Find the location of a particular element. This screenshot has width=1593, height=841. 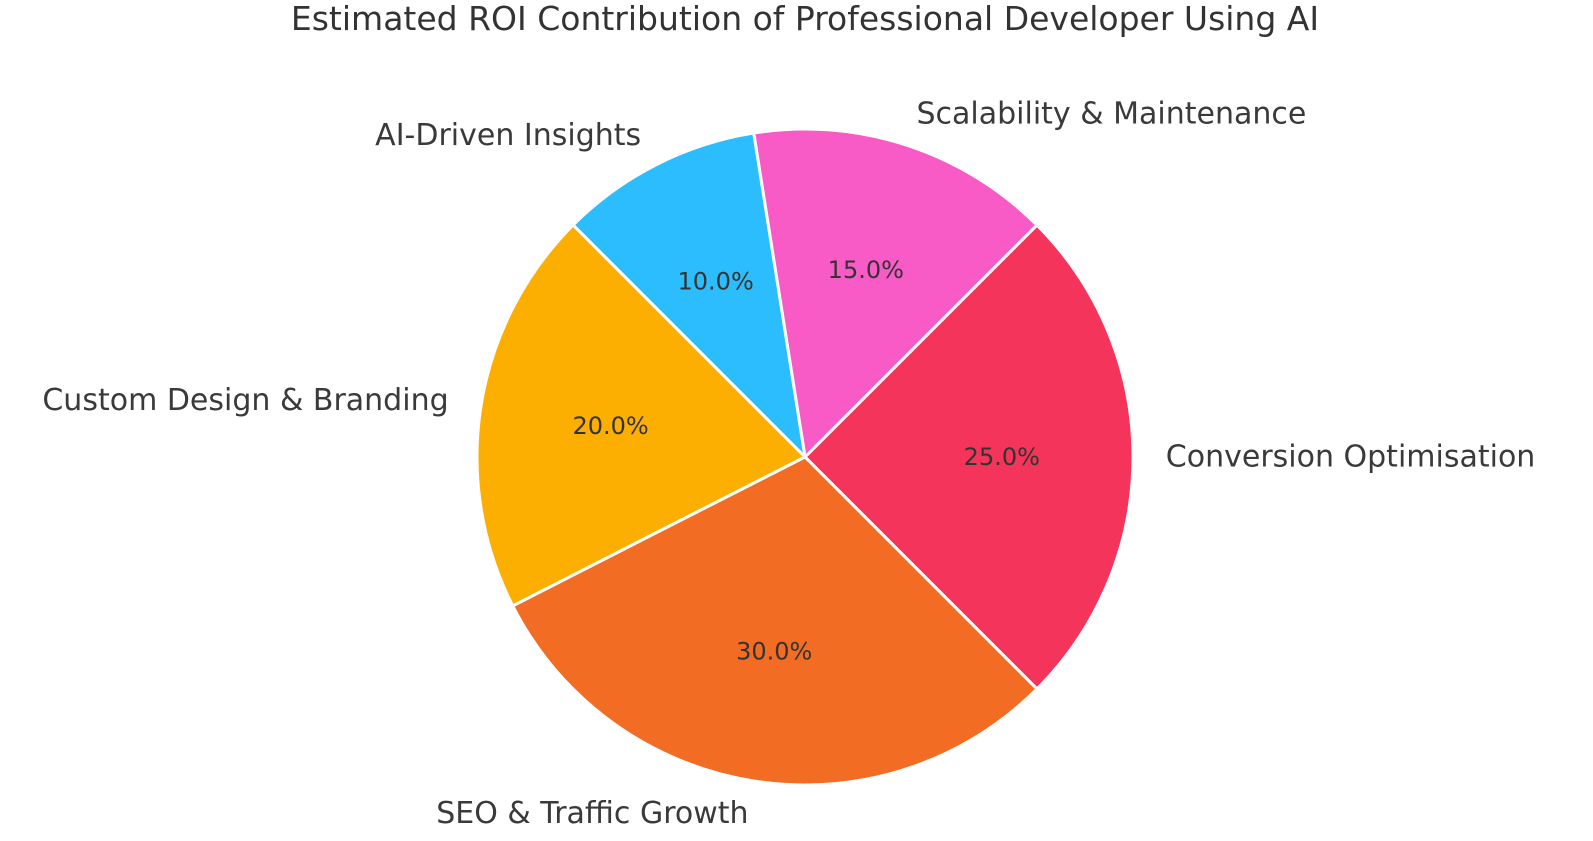

pie-value-label-custom-design-and-branding: 20.0% is located at coordinates (610, 426).